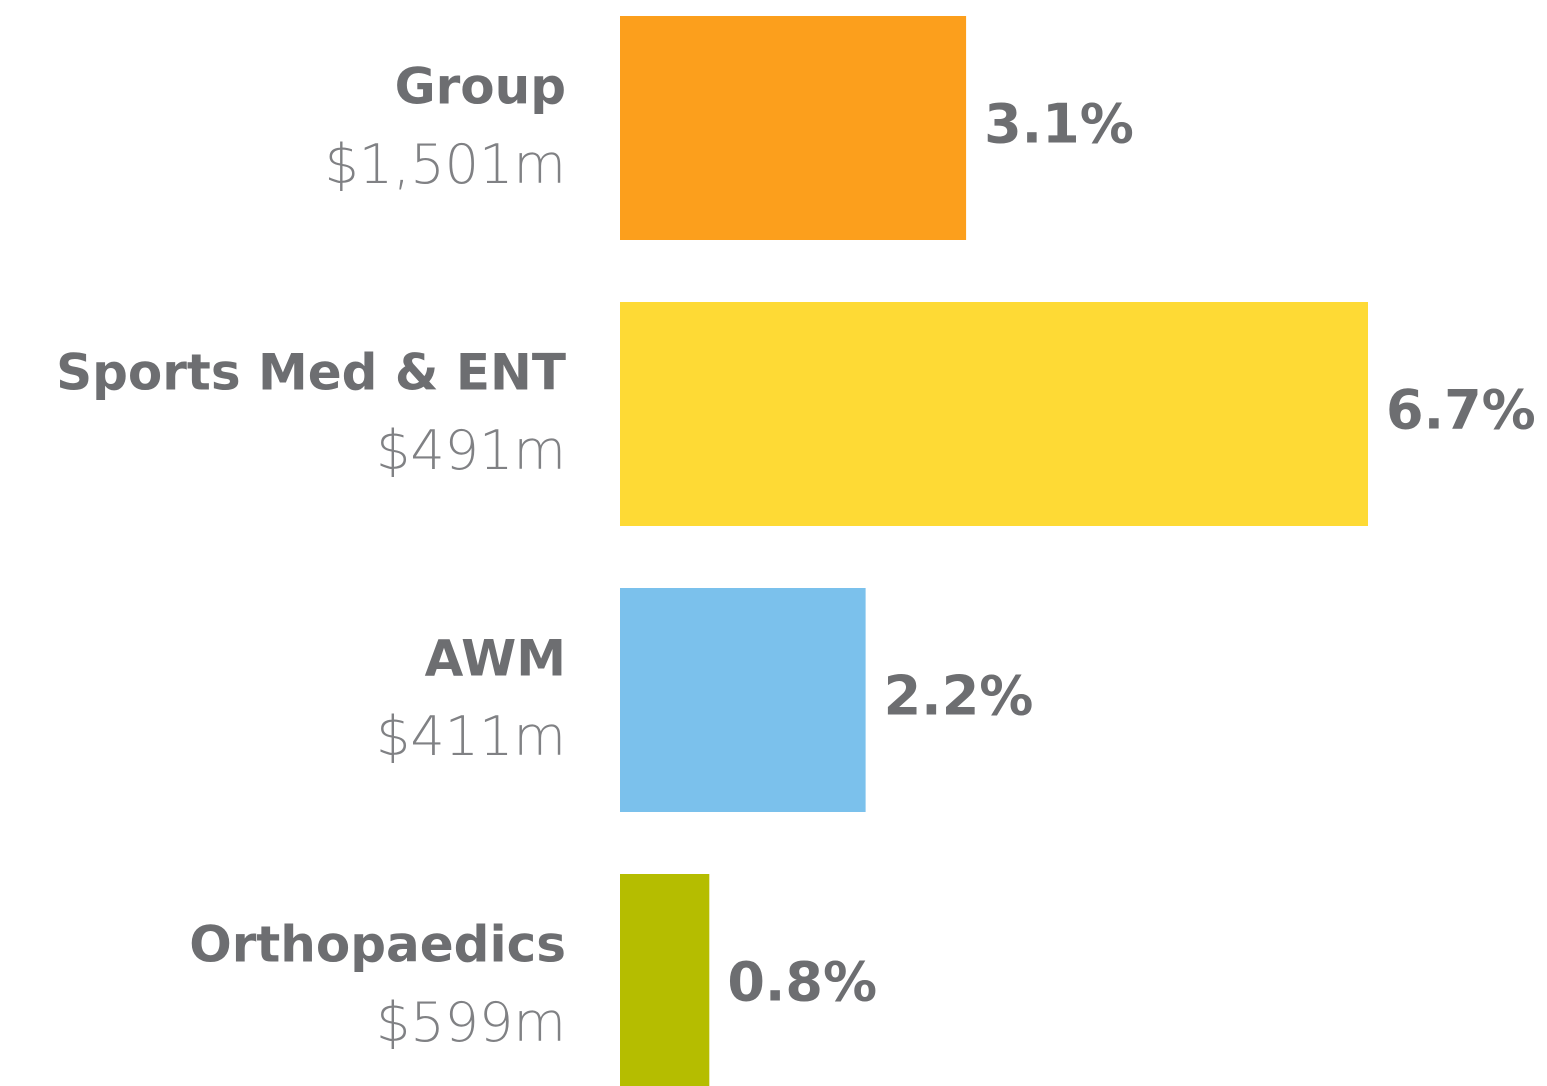 Image resolution: width=1547 pixels, height=1086 pixels. Describe the element at coordinates (1059, 124) in the screenshot. I see `value-label: 3.1%` at that location.